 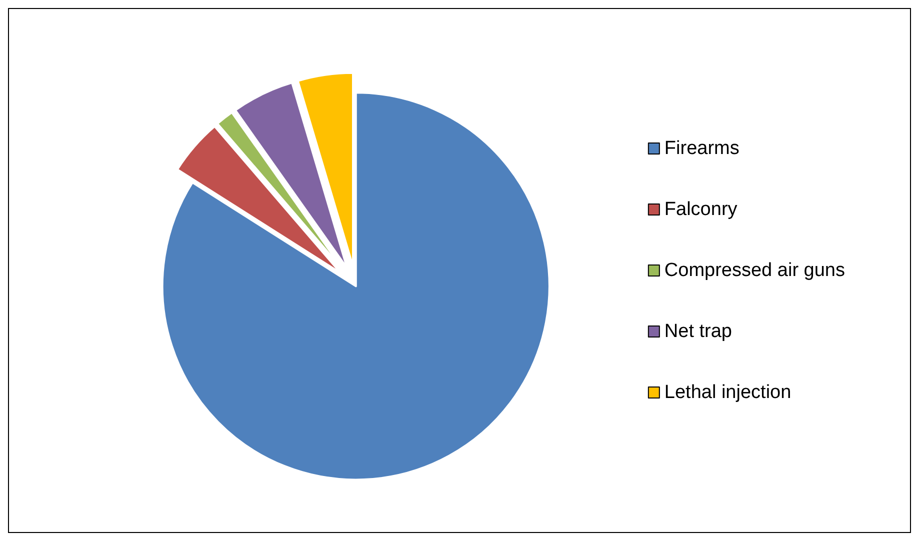 I want to click on legend-label: Firearms, so click(x=702, y=148).